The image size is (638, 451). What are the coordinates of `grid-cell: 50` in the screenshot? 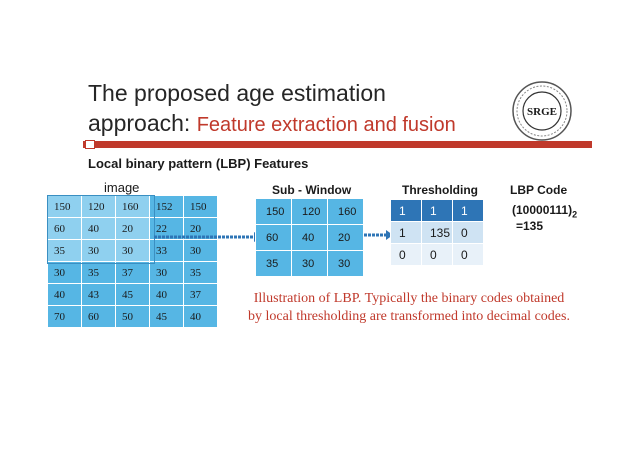 It's located at (132, 316).